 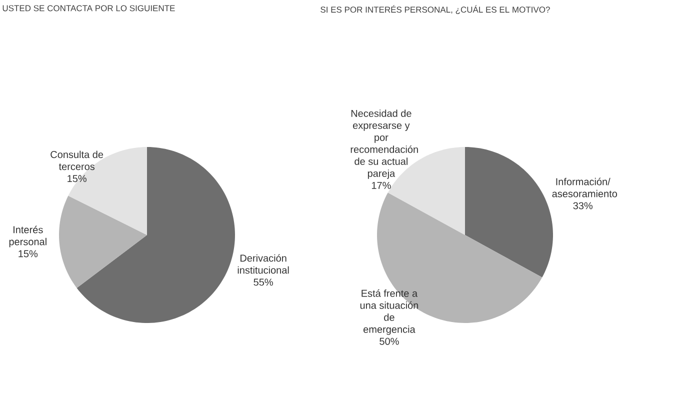 I want to click on slice-label: Interés personal, so click(x=27, y=237).